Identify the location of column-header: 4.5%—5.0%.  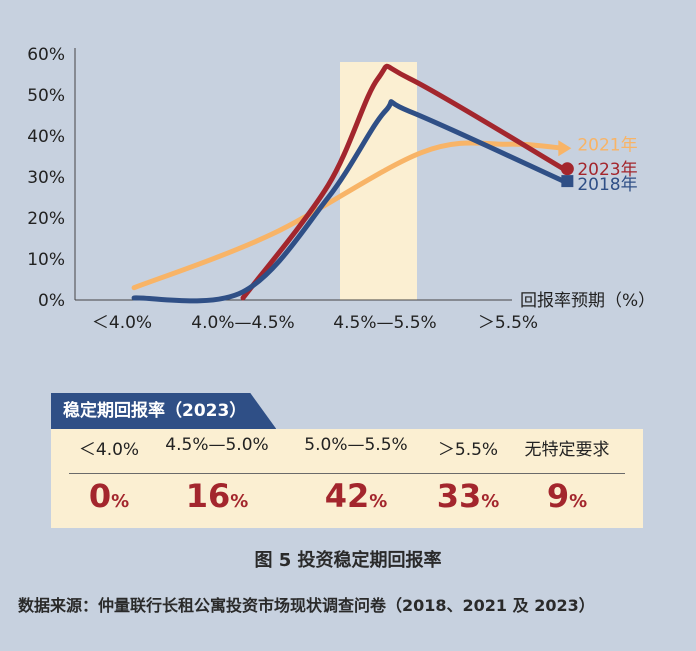
(217, 445).